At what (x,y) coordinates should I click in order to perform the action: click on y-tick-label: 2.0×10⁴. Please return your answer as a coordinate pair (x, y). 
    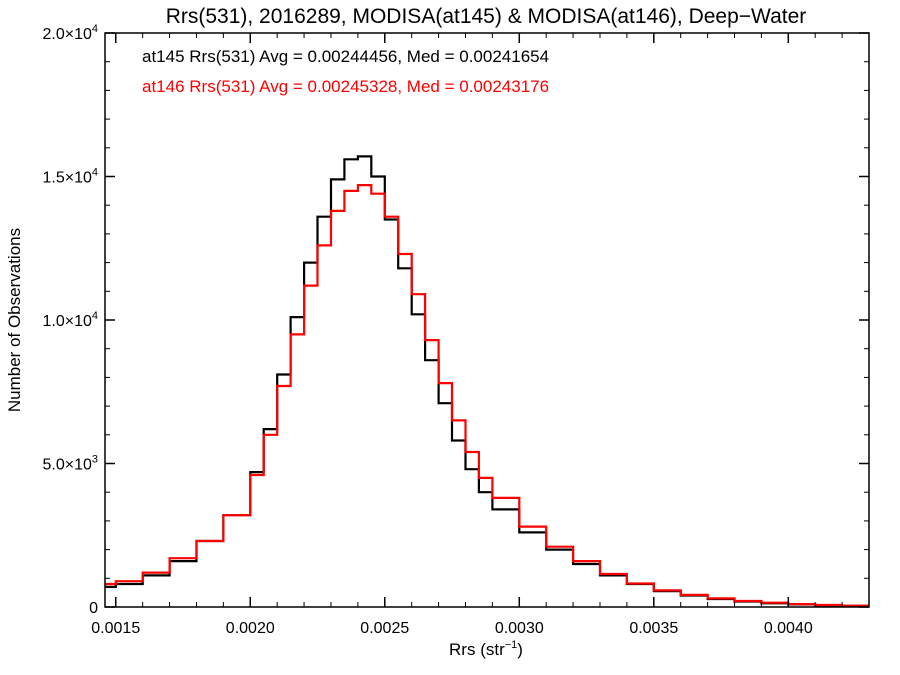
    Looking at the image, I should click on (70, 33).